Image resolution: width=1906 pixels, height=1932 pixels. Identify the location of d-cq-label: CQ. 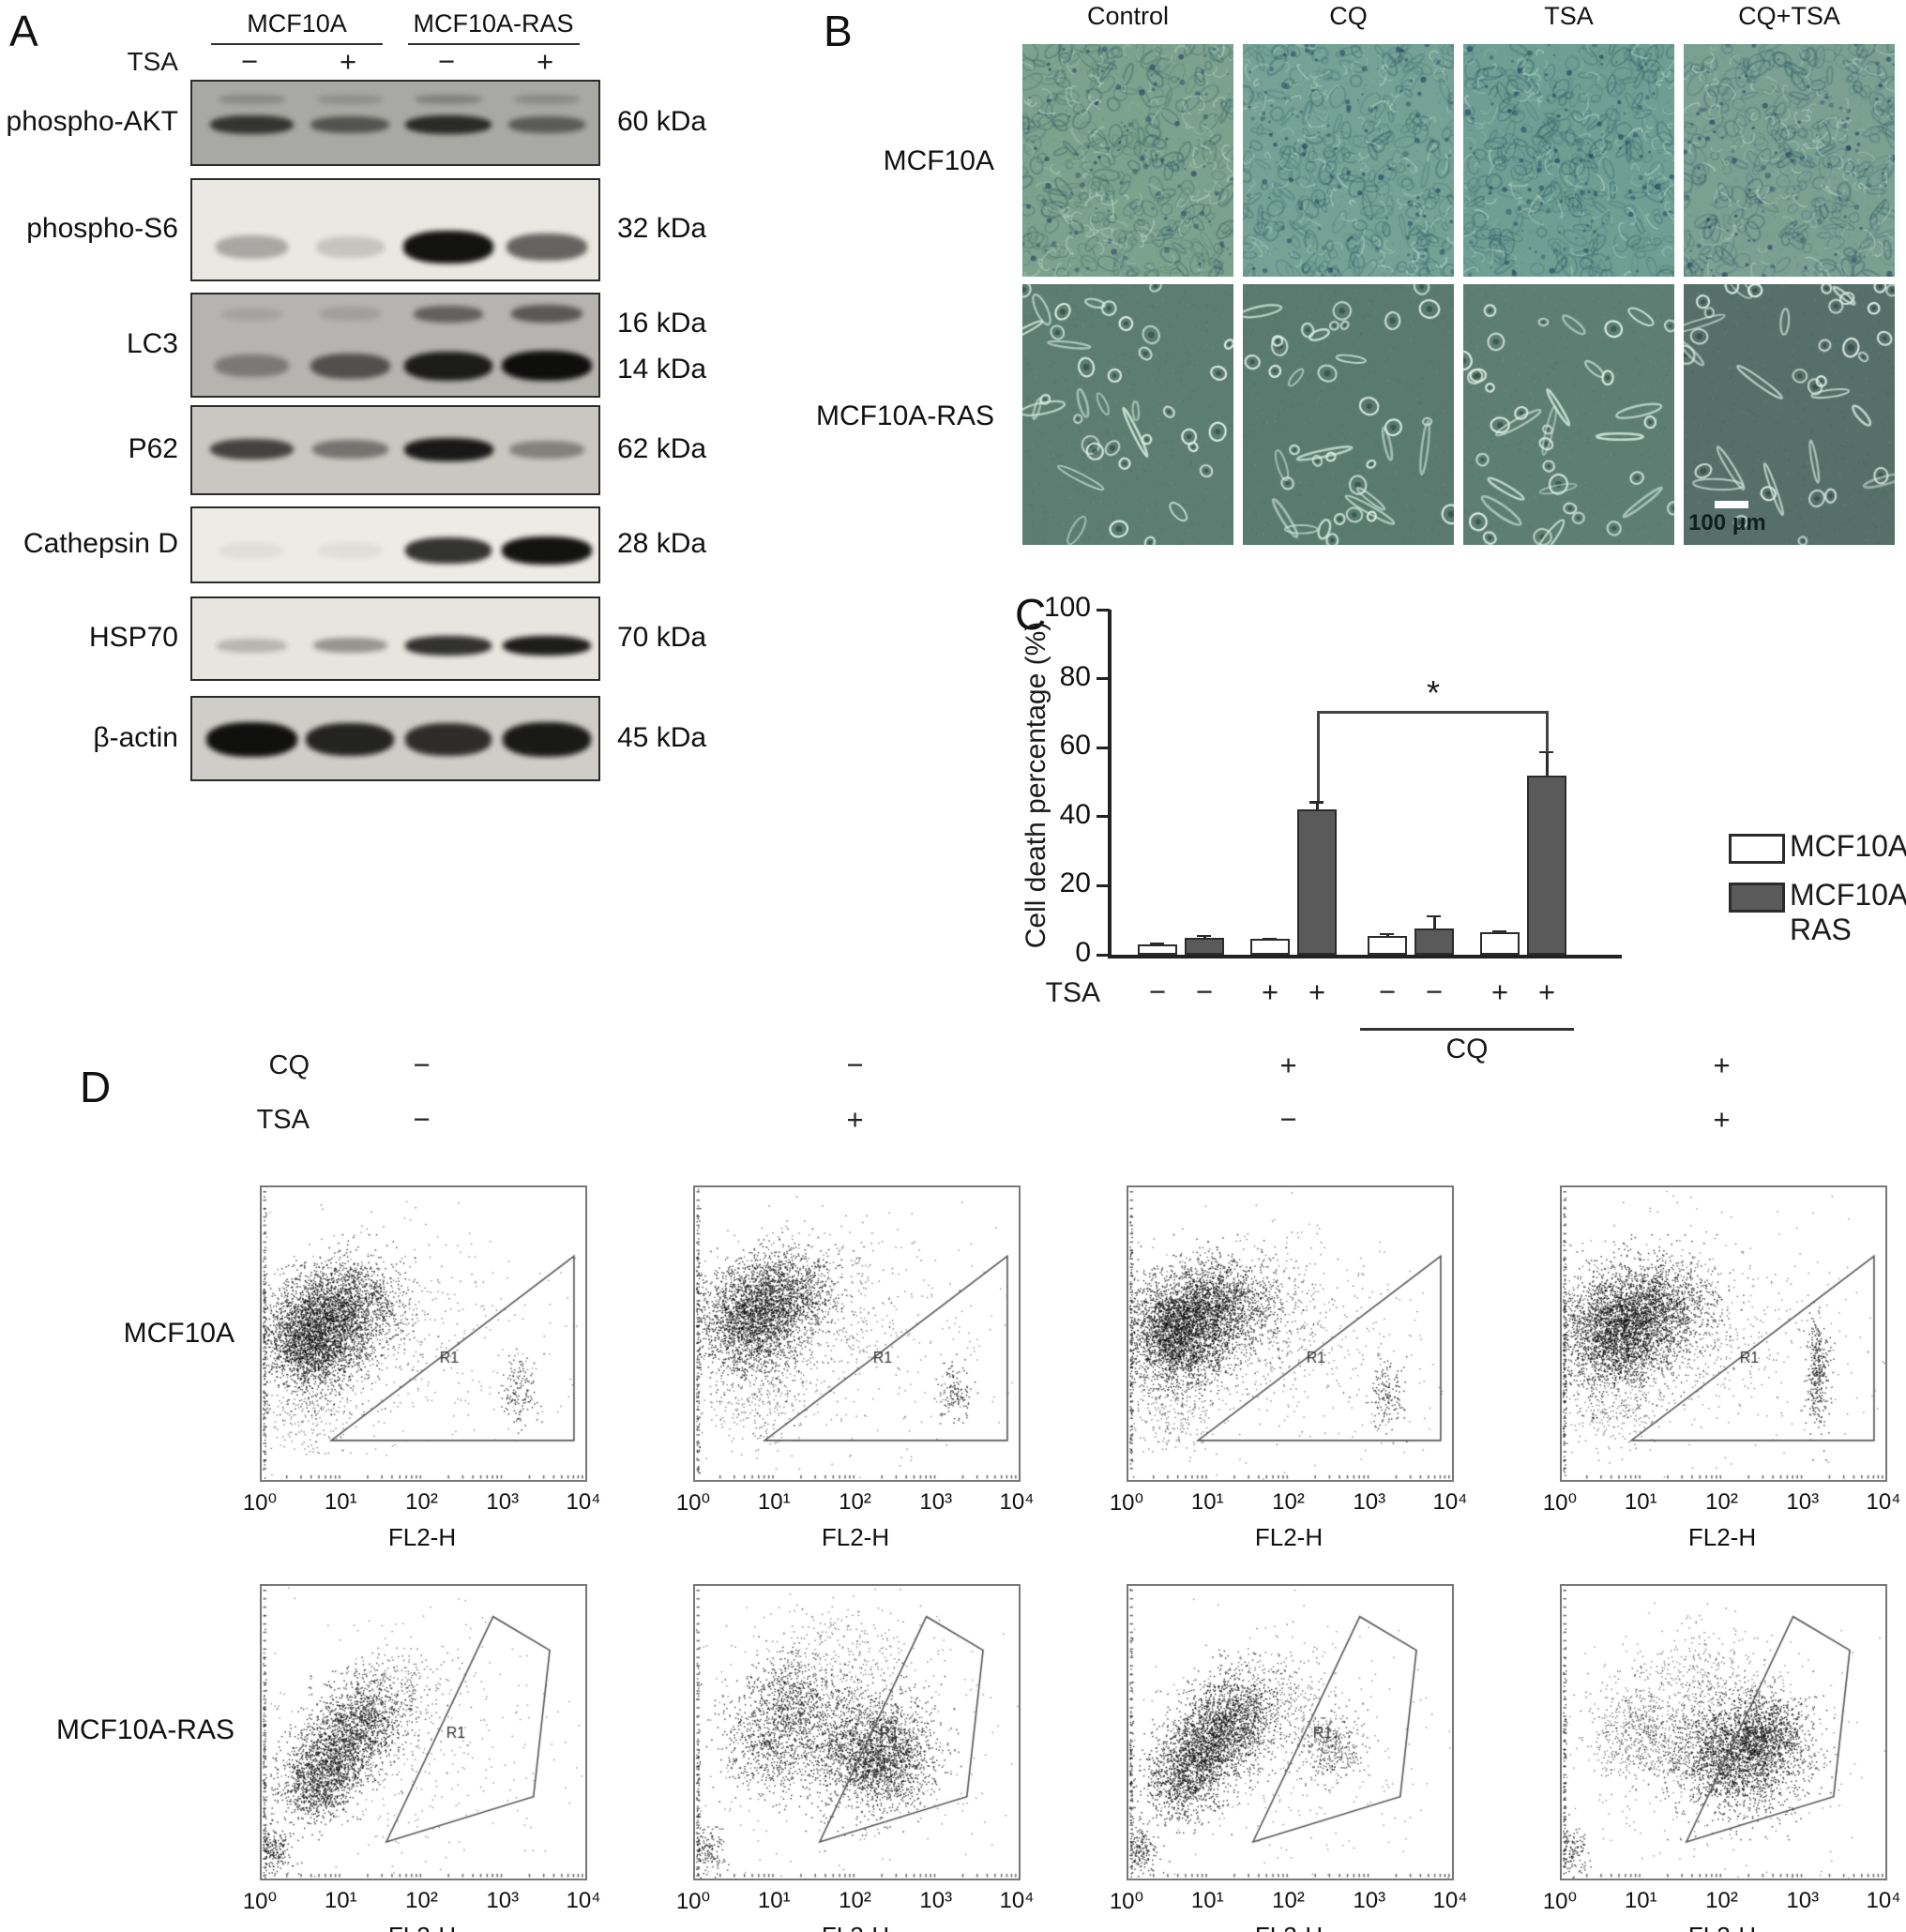
(289, 1065).